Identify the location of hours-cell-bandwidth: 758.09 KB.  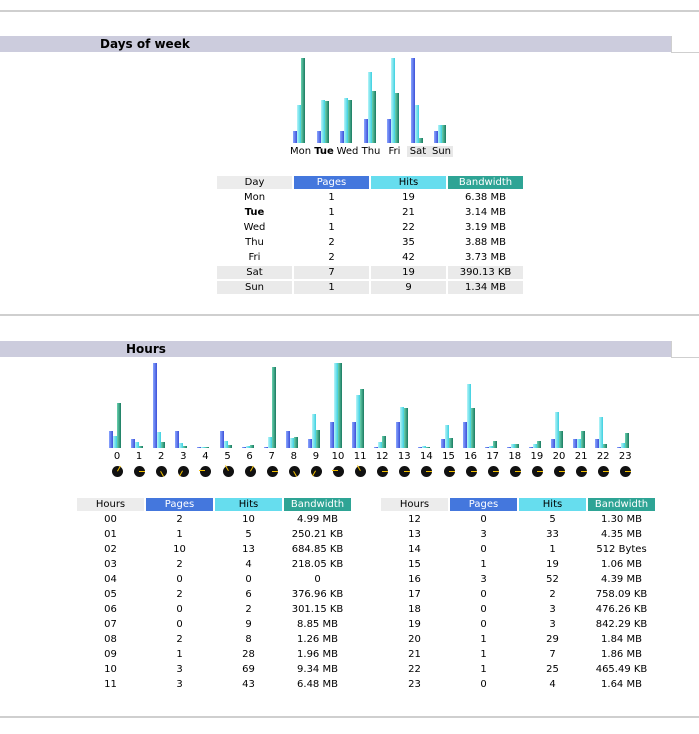
(621, 594).